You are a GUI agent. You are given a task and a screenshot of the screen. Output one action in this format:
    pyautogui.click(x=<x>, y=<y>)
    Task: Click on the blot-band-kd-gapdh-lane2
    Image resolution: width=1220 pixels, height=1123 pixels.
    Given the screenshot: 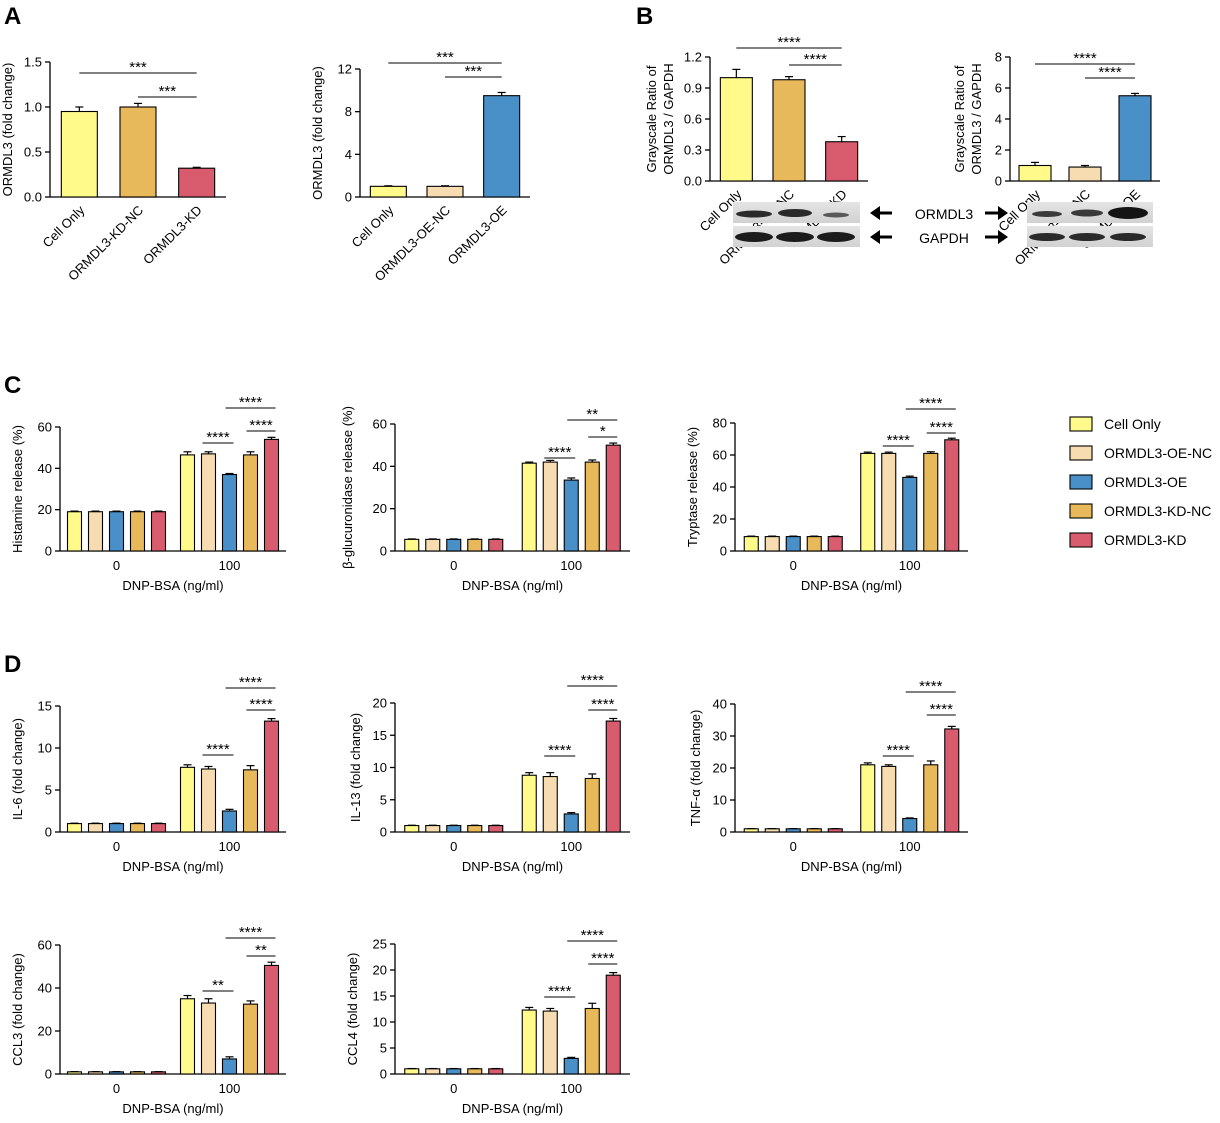 What is the action you would take?
    pyautogui.click(x=795, y=237)
    